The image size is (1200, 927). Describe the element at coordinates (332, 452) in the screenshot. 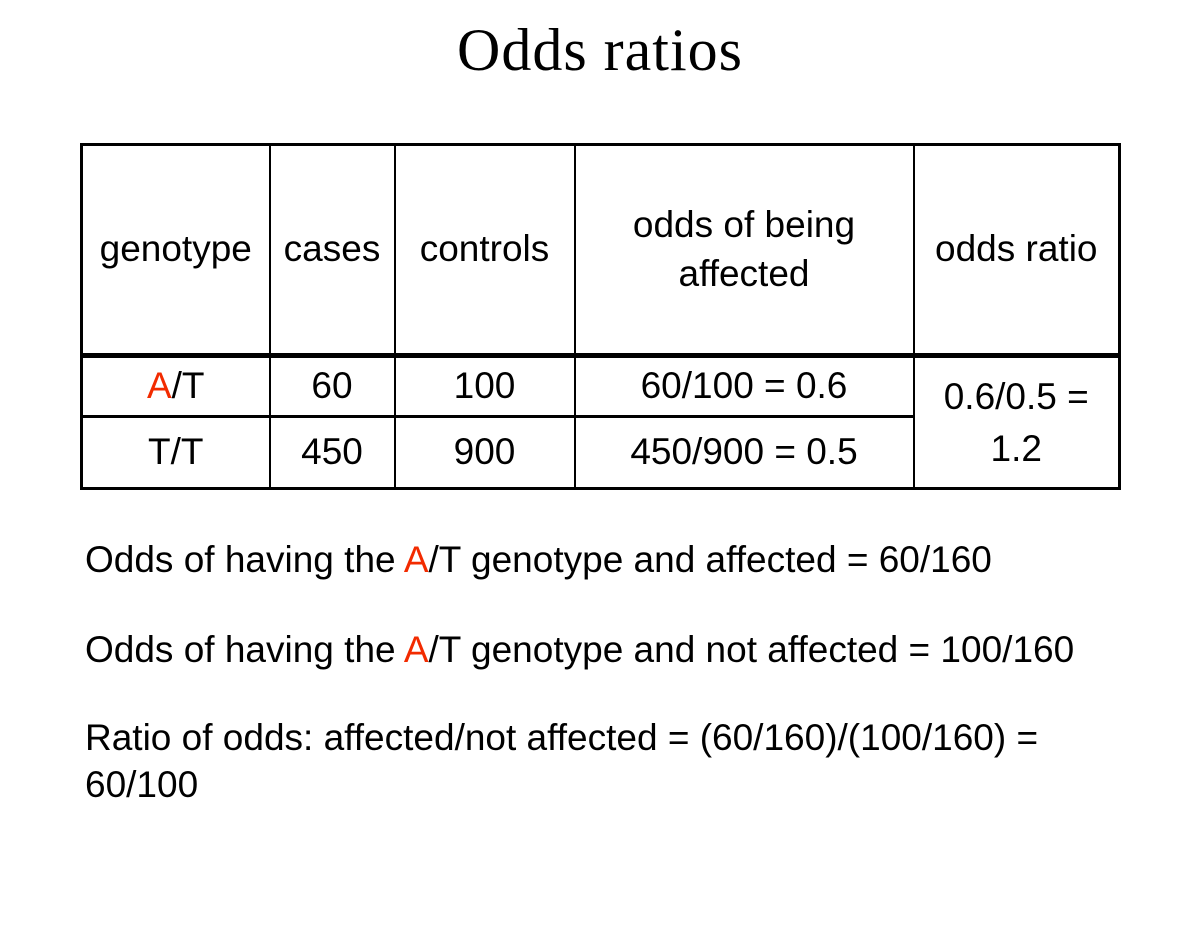

I see `cell-cases-tt: 450` at that location.